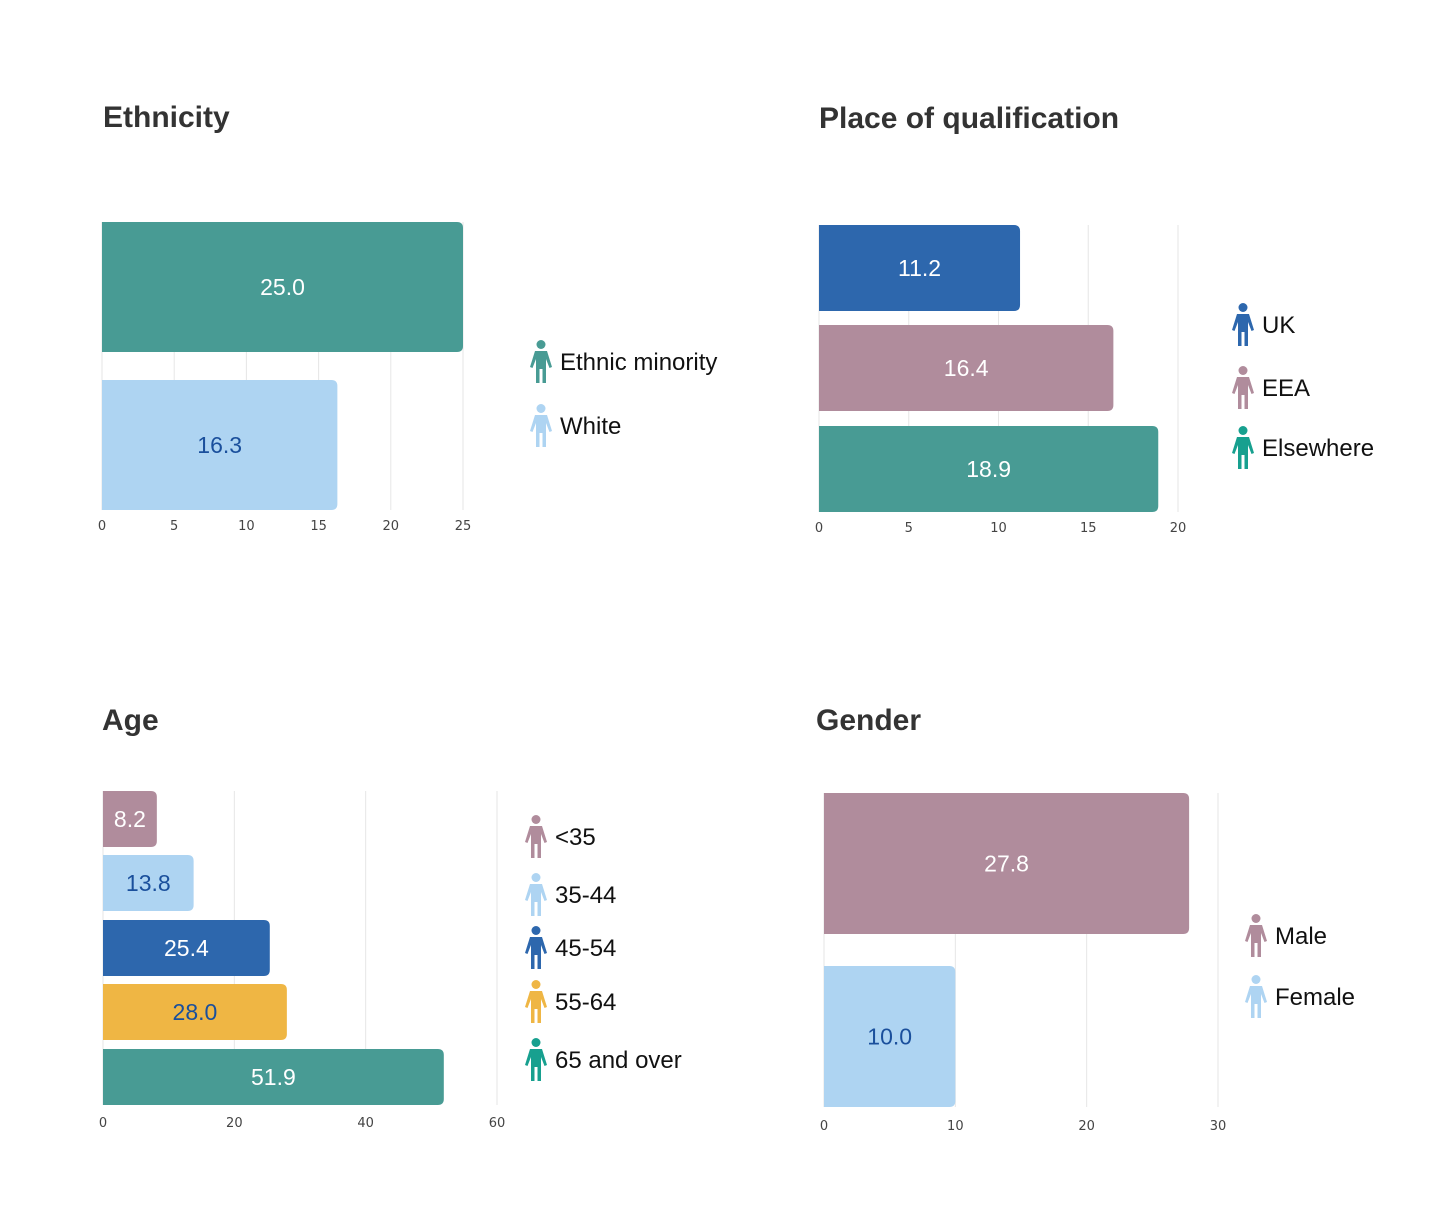 This screenshot has height=1224, width=1440. I want to click on legend-label: 45-54, so click(585, 948).